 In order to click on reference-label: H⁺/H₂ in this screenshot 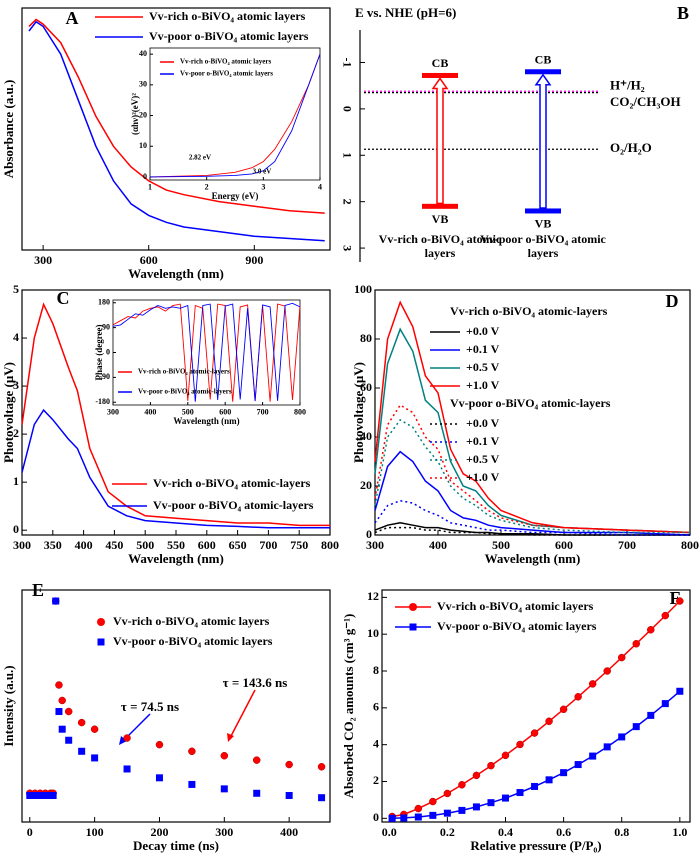, I will do `click(627, 85)`.